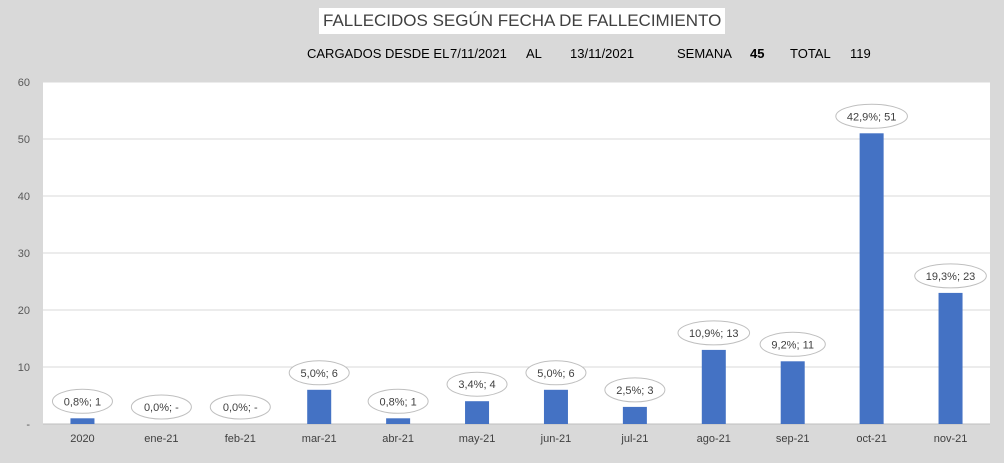  I want to click on x-tick-label: 2020, so click(82, 439).